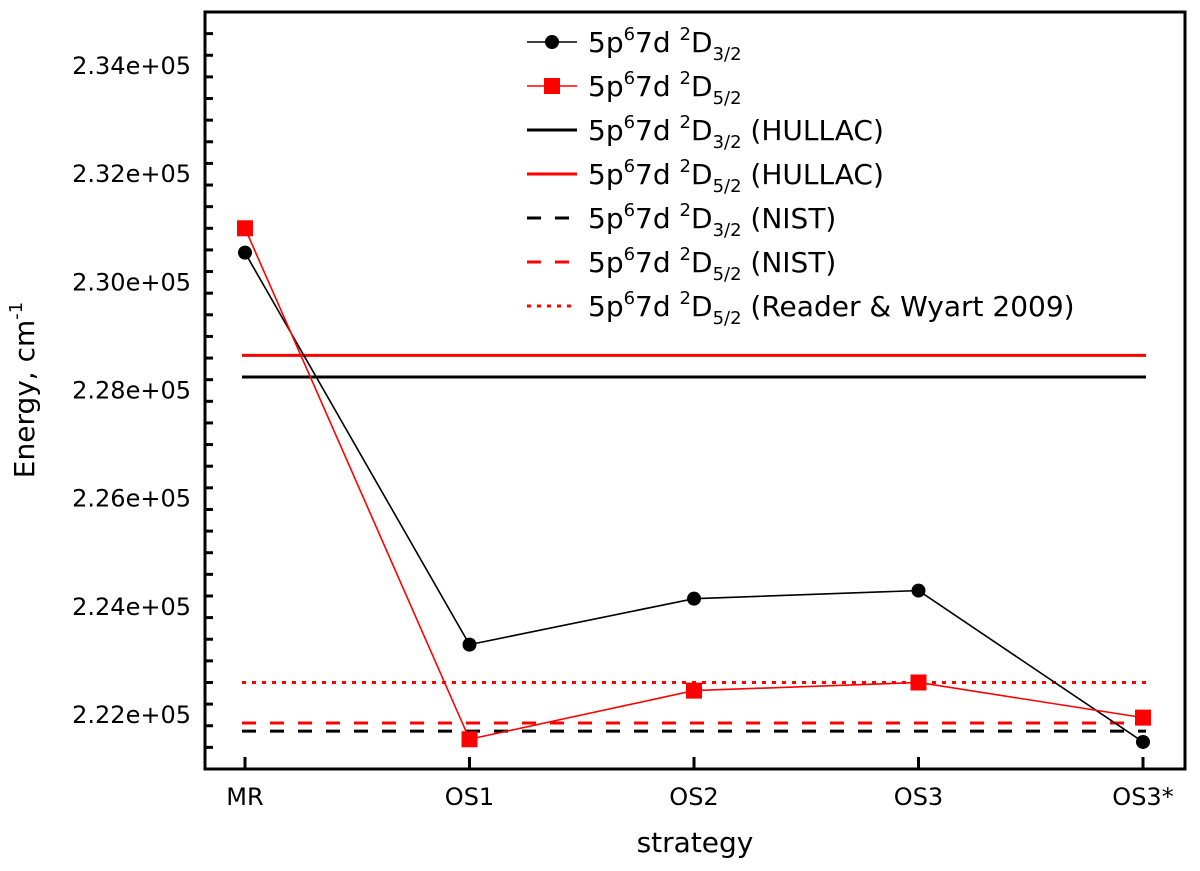 This screenshot has height=871, width=1200. Describe the element at coordinates (131, 282) in the screenshot. I see `y-tick-label: 2.30e+05` at that location.